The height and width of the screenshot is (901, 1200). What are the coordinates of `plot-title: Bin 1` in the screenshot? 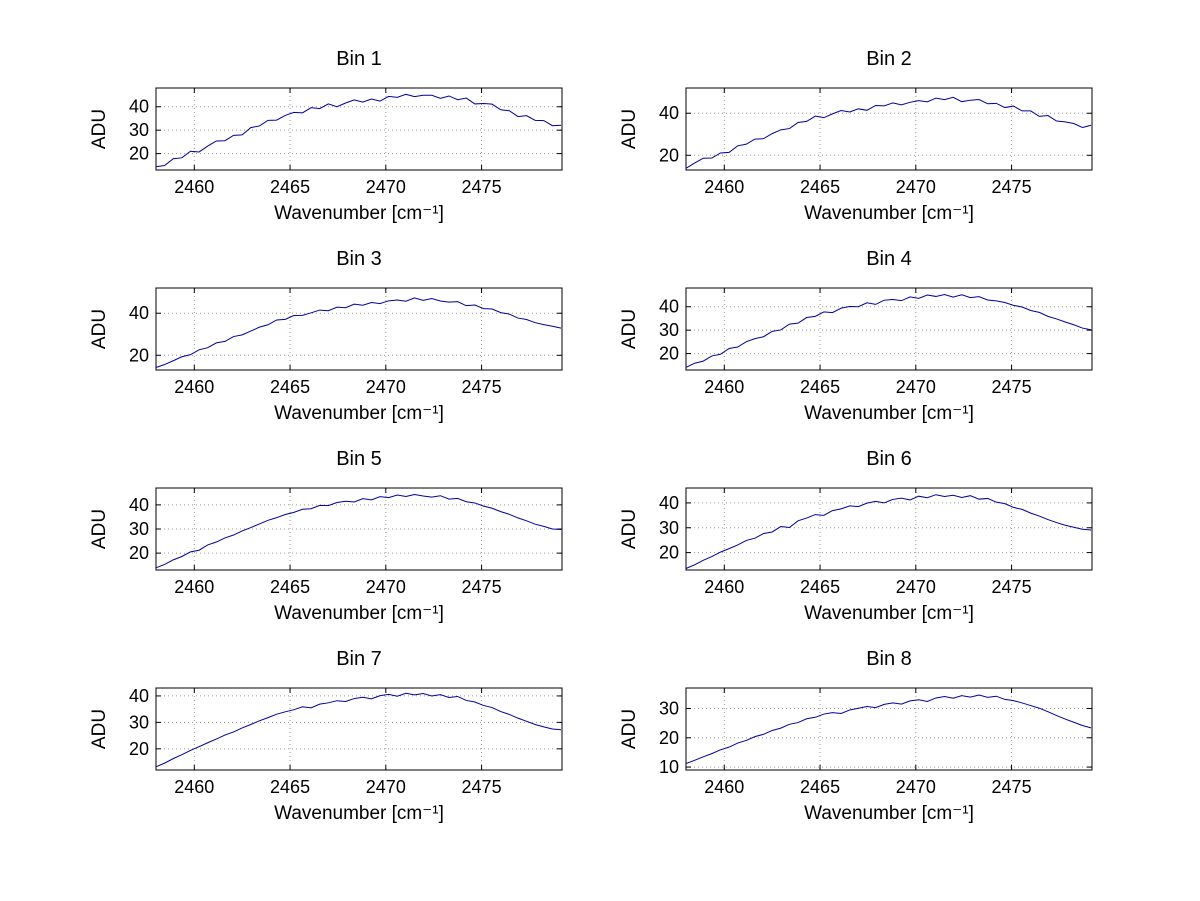 It's located at (359, 59).